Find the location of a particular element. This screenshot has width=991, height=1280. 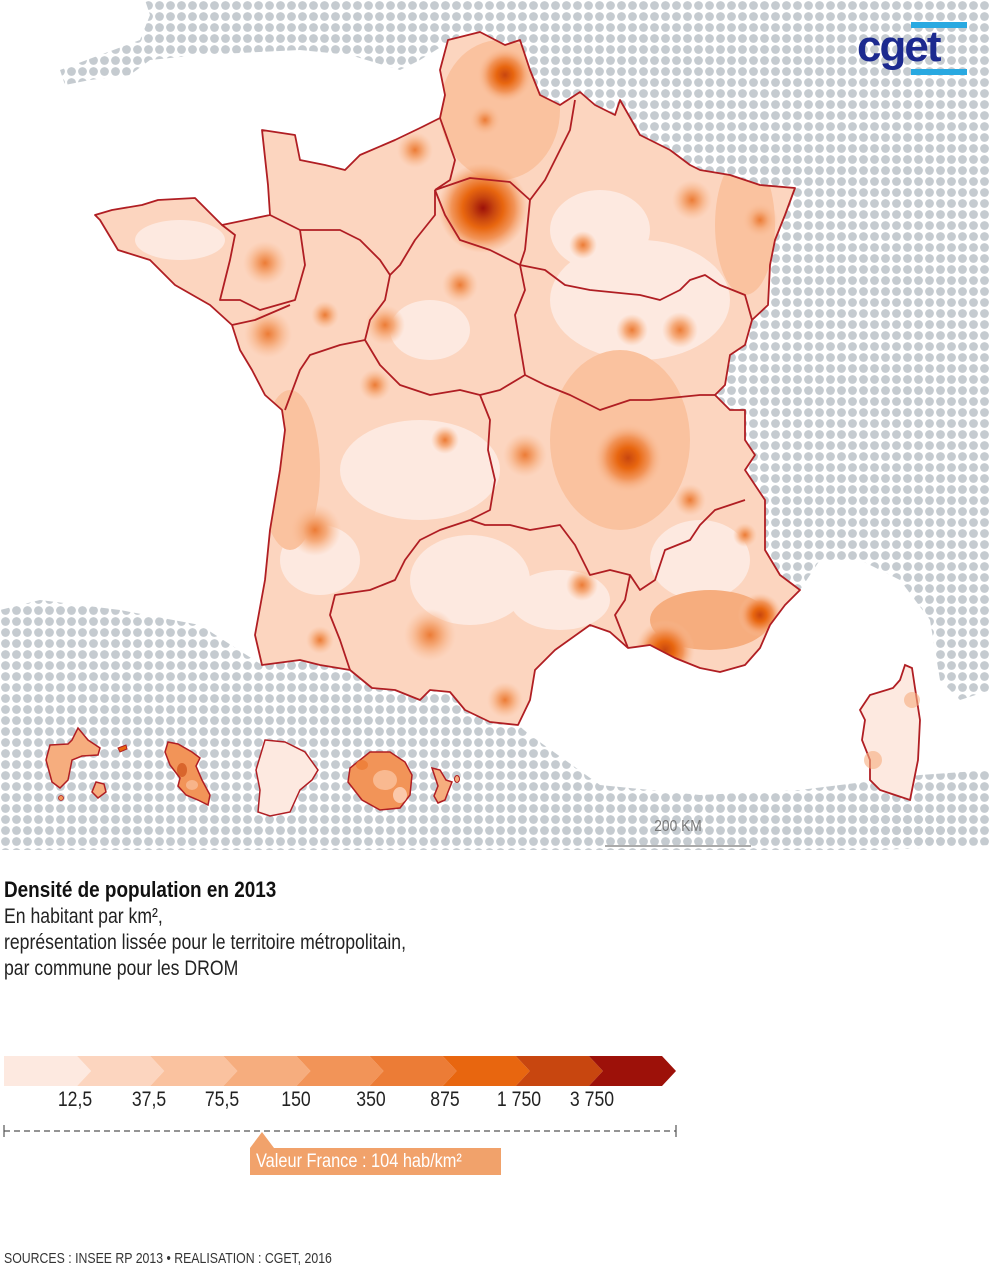

drom-la-reunion is located at coordinates (380, 781).